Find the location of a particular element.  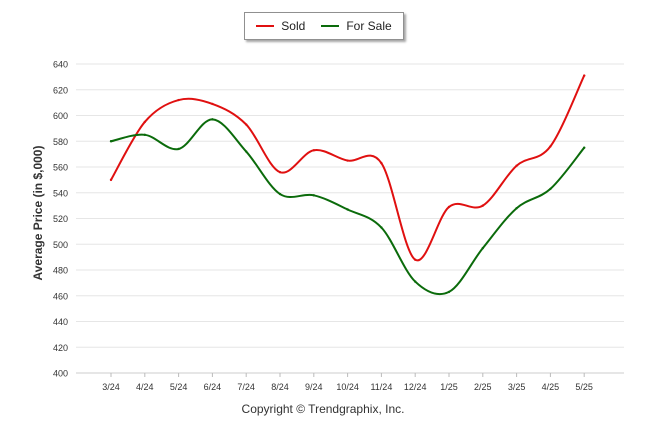

y-tick-label: 500 is located at coordinates (60, 245).